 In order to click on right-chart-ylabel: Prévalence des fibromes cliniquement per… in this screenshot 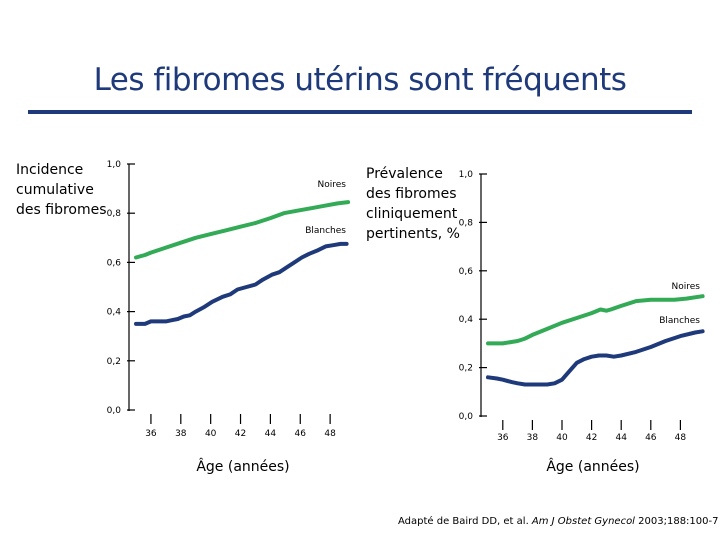, I will do `click(413, 204)`.